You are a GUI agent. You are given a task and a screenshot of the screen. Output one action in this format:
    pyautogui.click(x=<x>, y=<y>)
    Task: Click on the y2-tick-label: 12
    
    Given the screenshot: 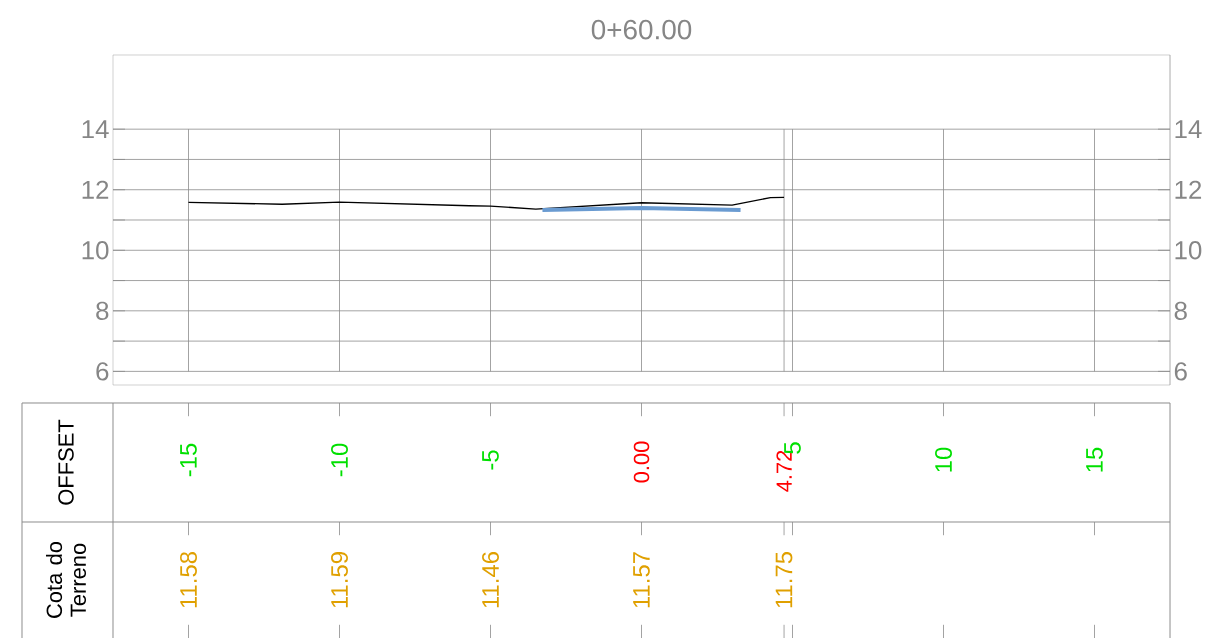 What is the action you would take?
    pyautogui.click(x=1188, y=189)
    